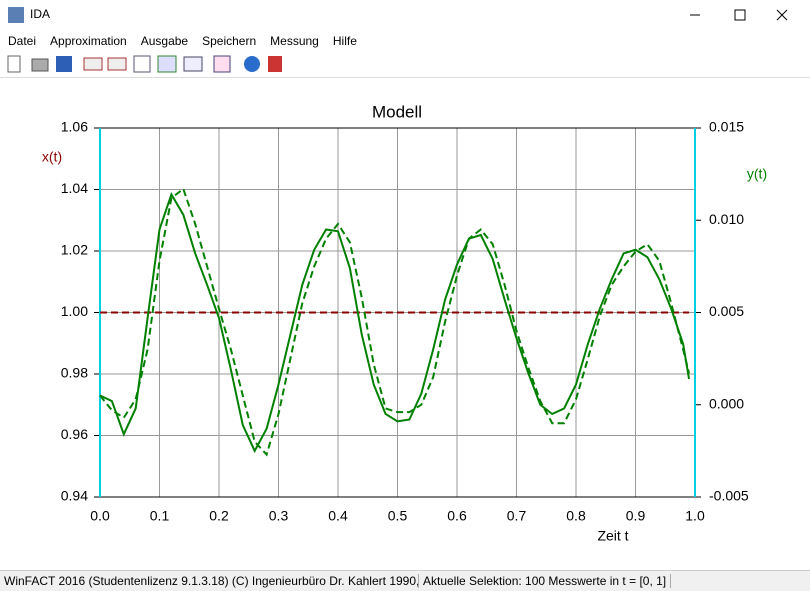 This screenshot has width=810, height=591. What do you see at coordinates (726, 127) in the screenshot?
I see `y2-tick-label: 0.015` at bounding box center [726, 127].